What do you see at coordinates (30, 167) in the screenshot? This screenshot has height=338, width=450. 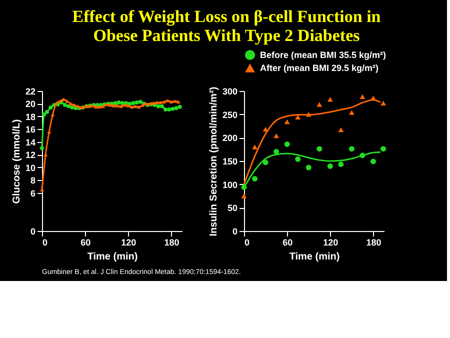 I see `y-tick-label: 10` at bounding box center [30, 167].